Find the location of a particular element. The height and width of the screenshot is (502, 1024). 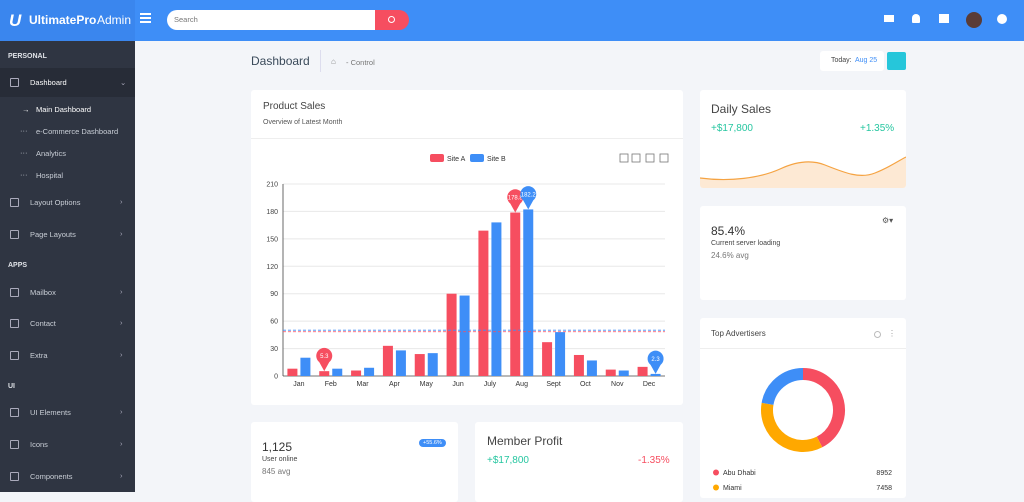

nav-item: Extra is located at coordinates (39, 355).